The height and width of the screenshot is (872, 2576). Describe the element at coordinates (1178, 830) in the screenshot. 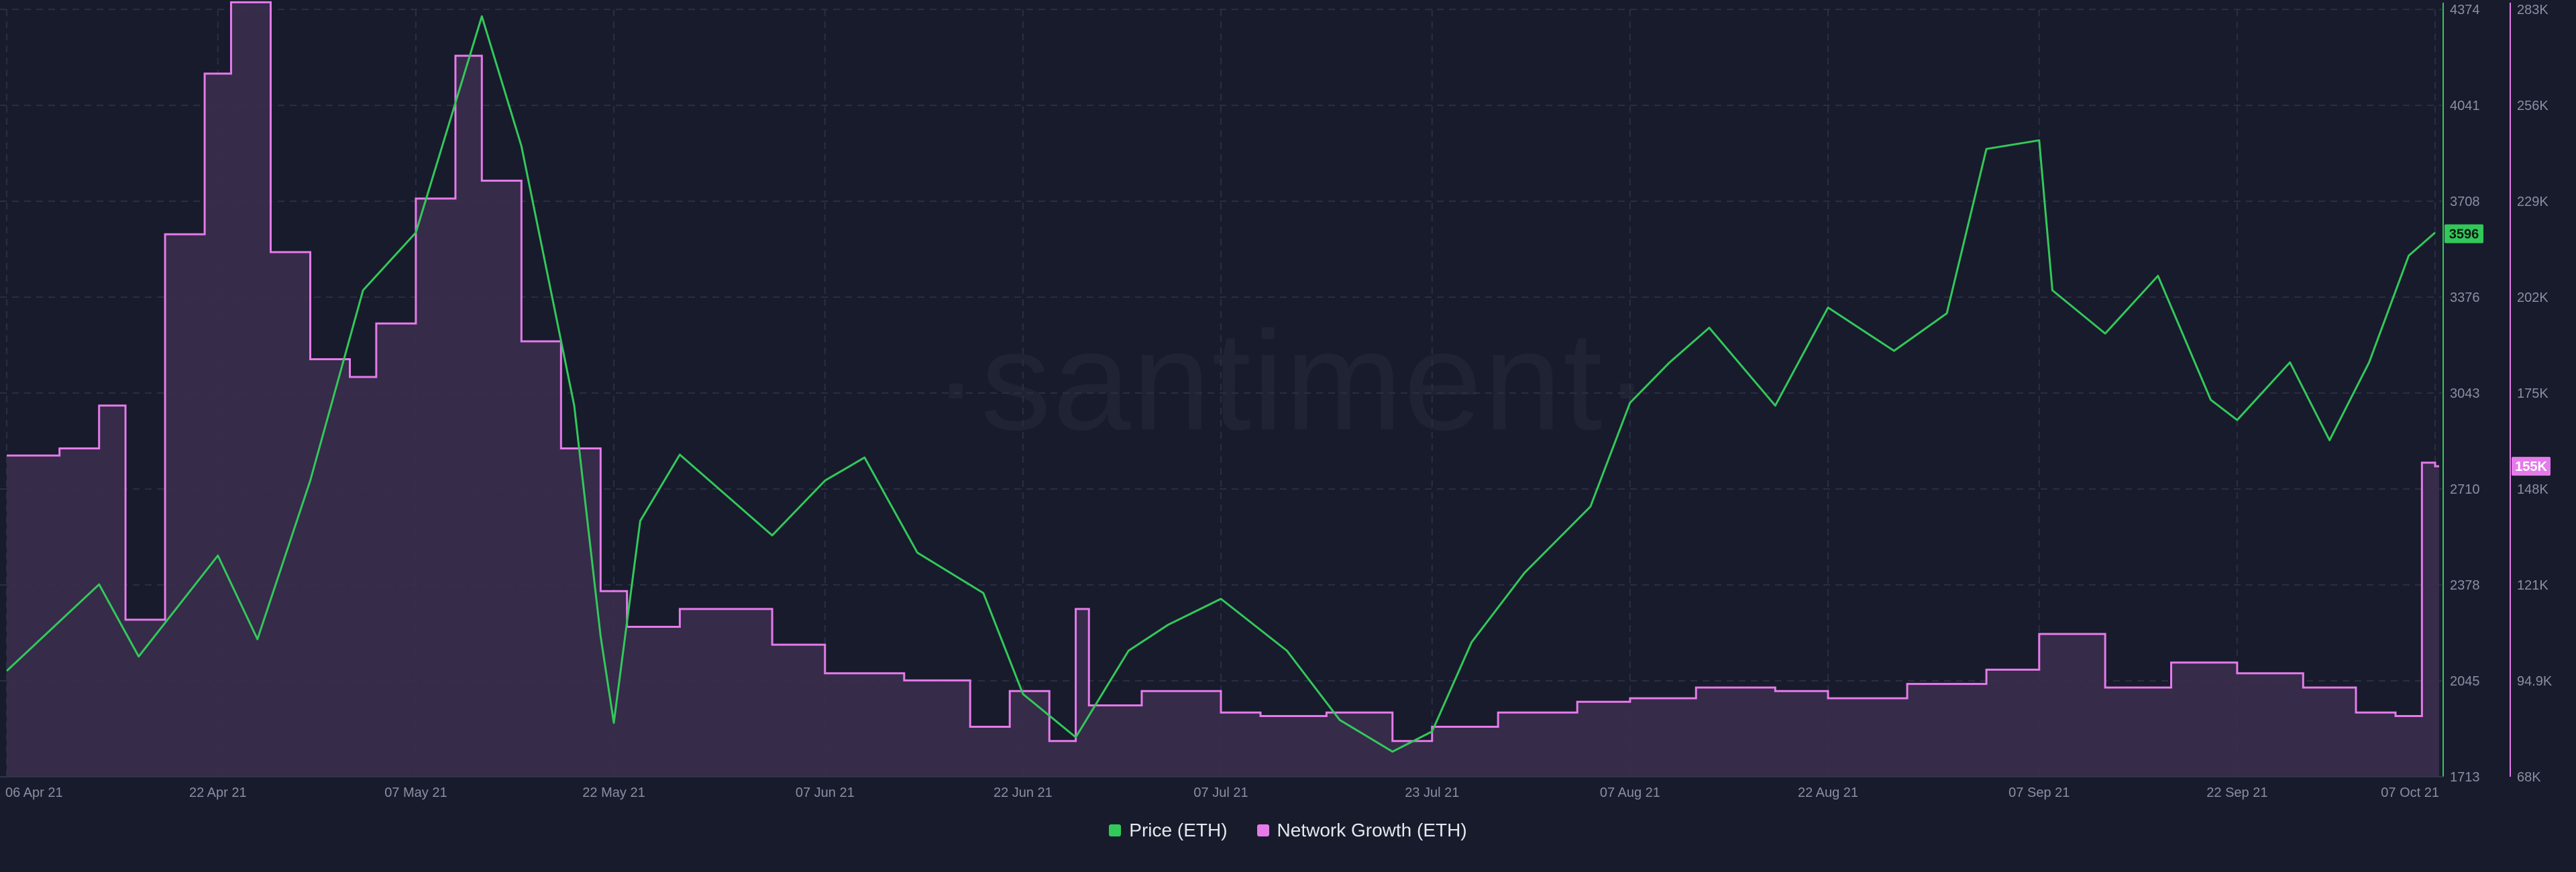

I see `legend-label-price: Price (ETH)` at that location.